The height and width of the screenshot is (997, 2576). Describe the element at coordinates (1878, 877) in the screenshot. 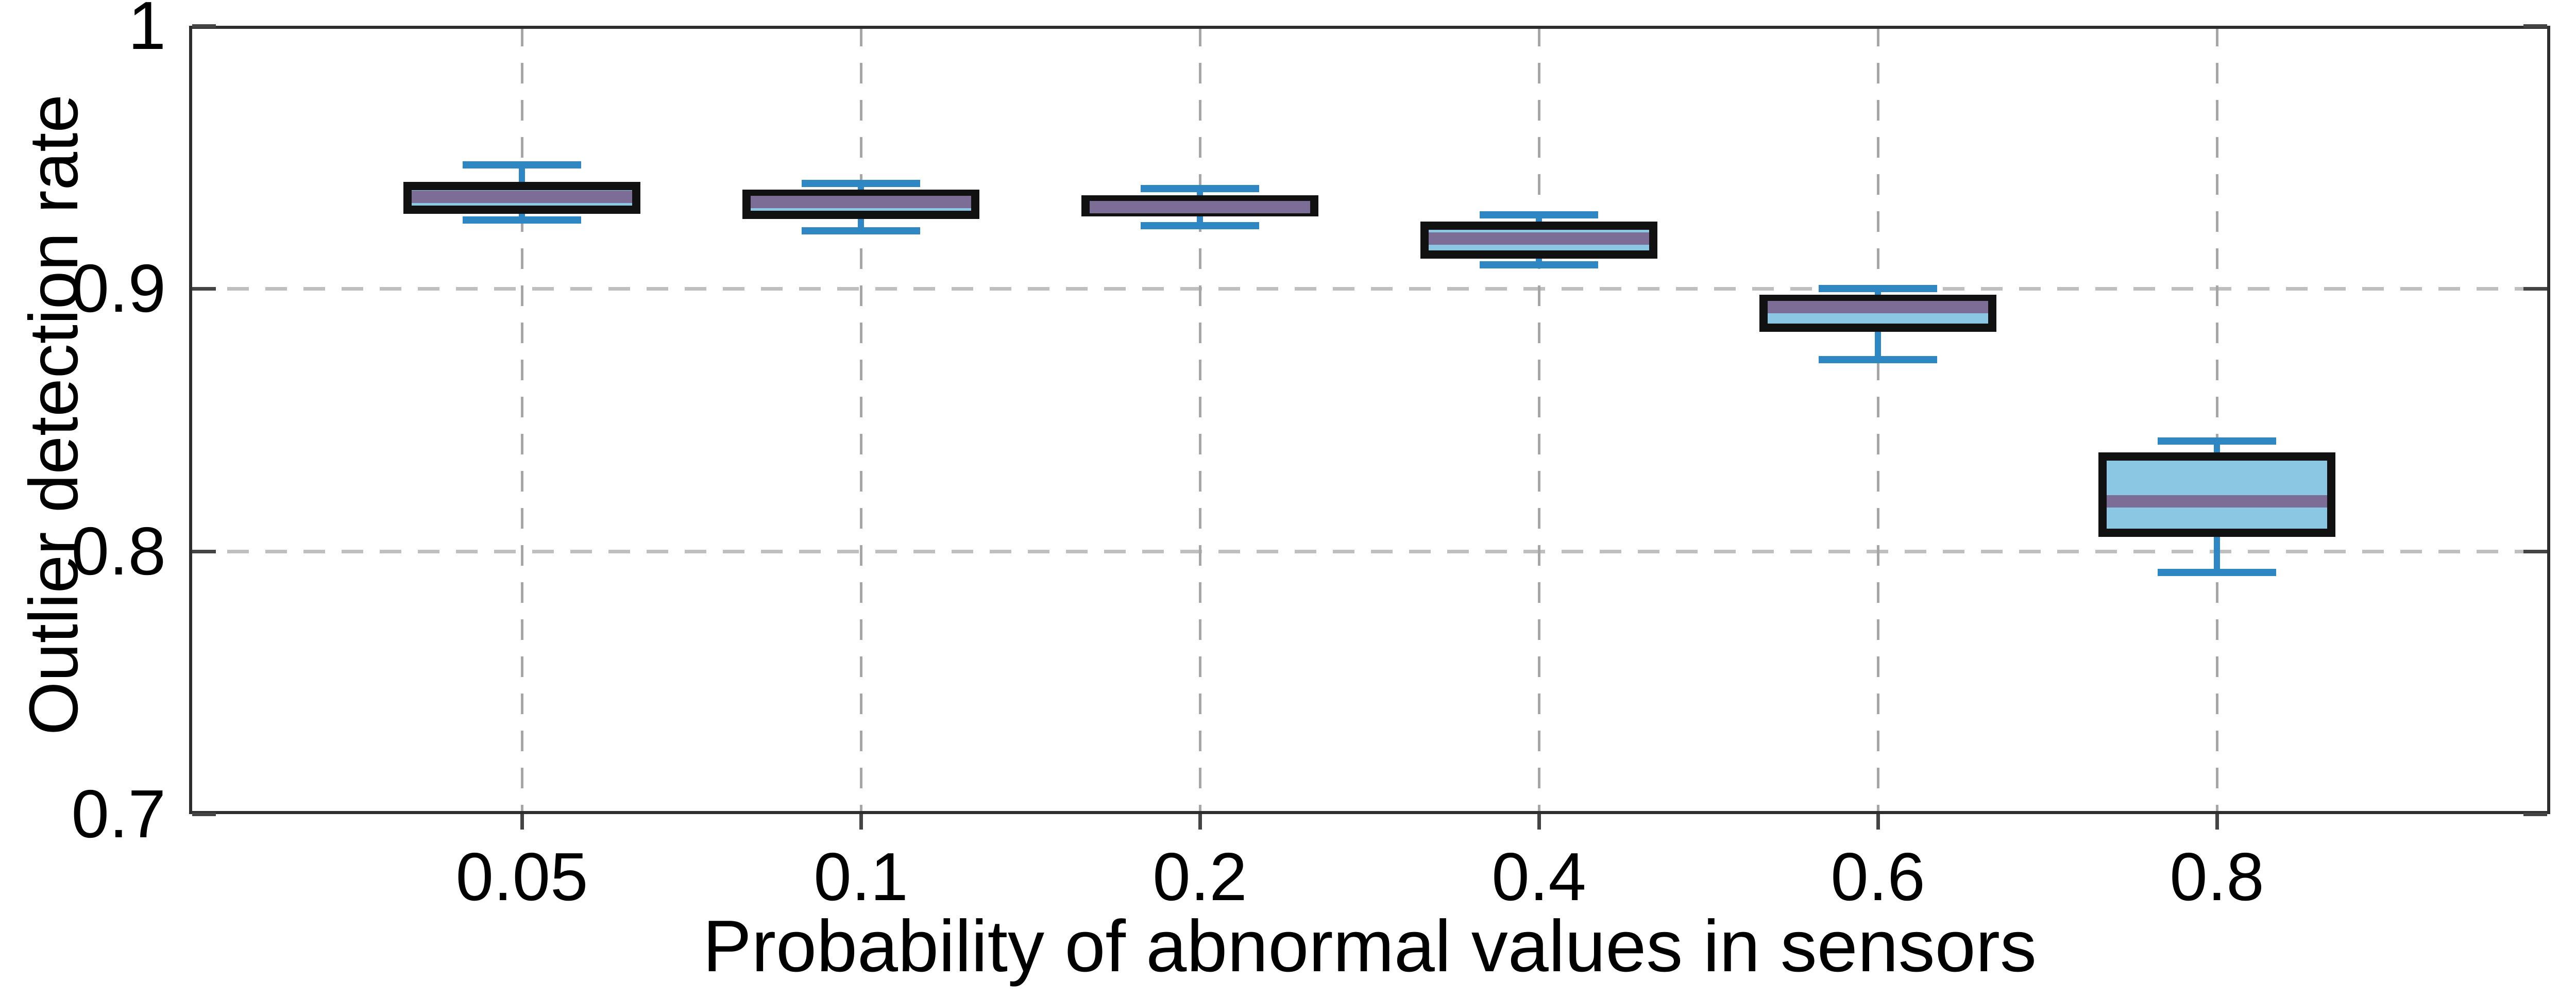

I see `x-tick-label: 0.6` at that location.